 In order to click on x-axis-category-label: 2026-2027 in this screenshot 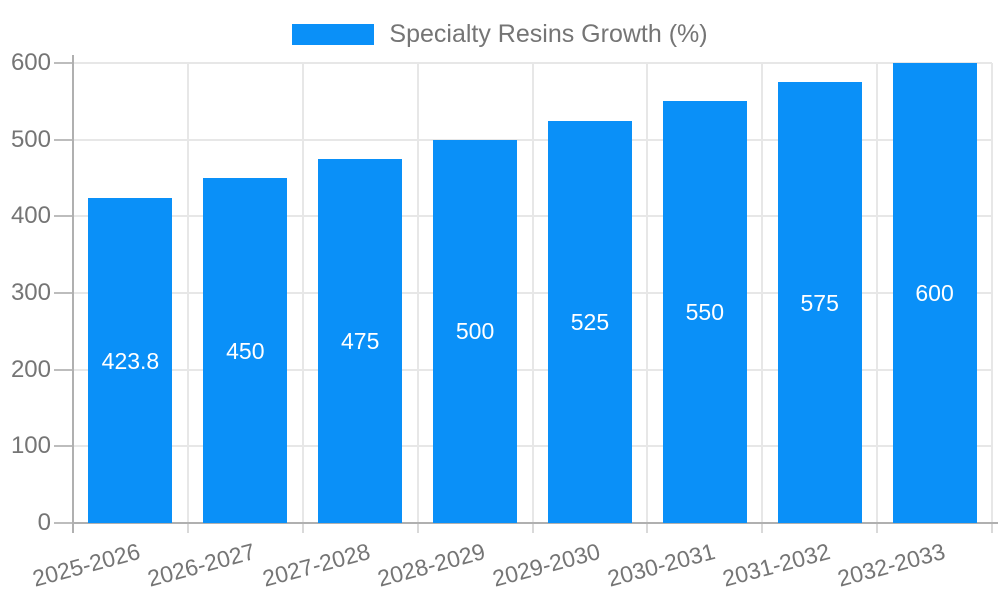, I will do `click(202, 565)`.